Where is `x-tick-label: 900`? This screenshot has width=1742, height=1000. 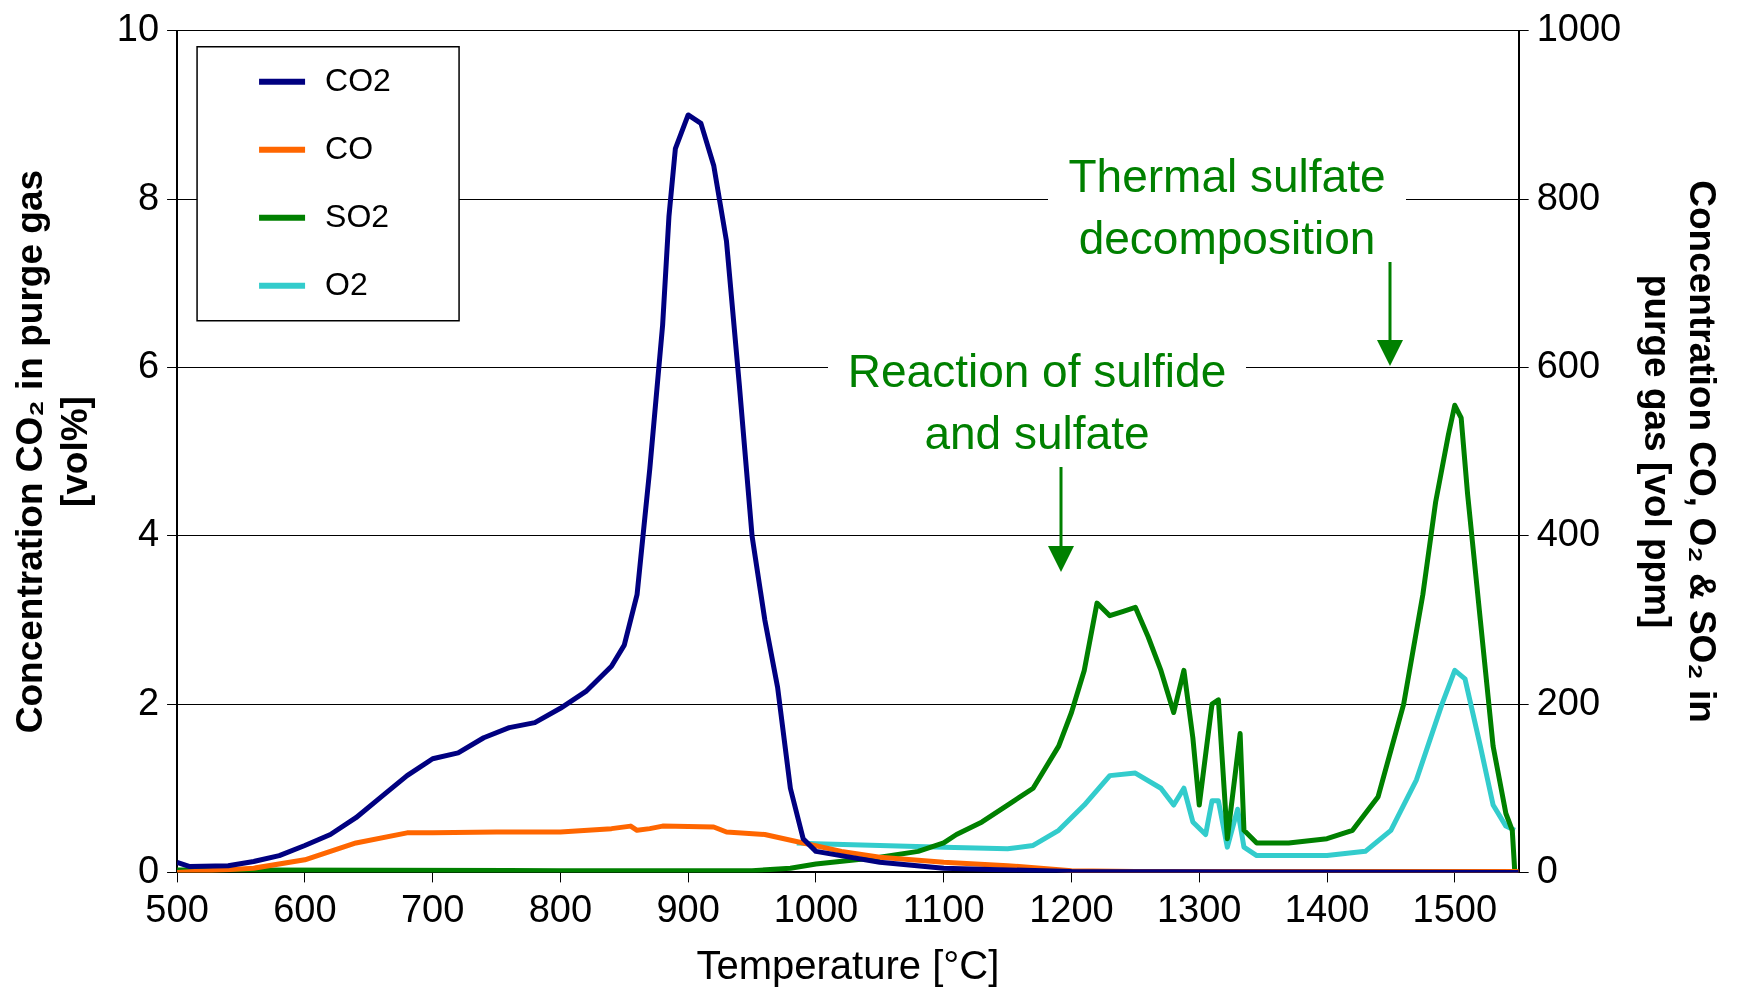
x-tick-label: 900 is located at coordinates (688, 908).